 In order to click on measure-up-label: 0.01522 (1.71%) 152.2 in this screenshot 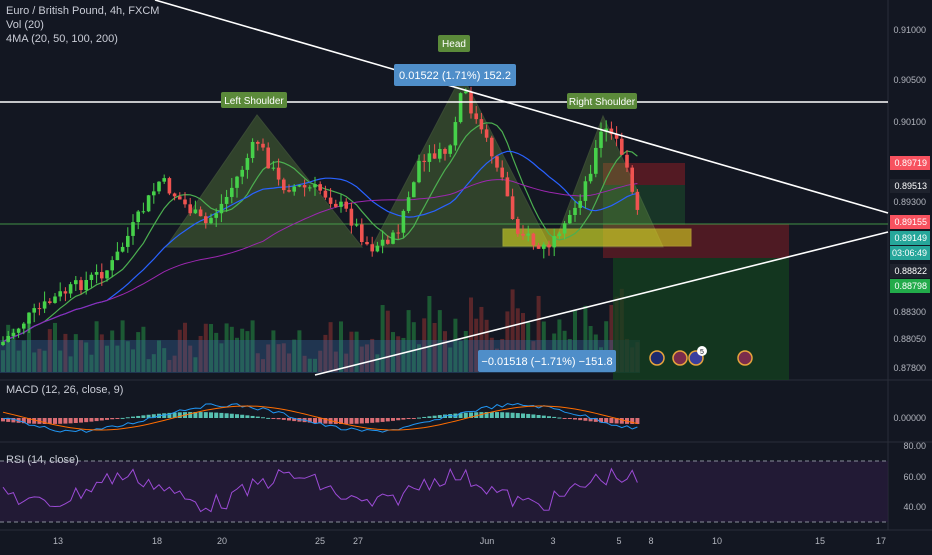, I will do `click(455, 75)`.